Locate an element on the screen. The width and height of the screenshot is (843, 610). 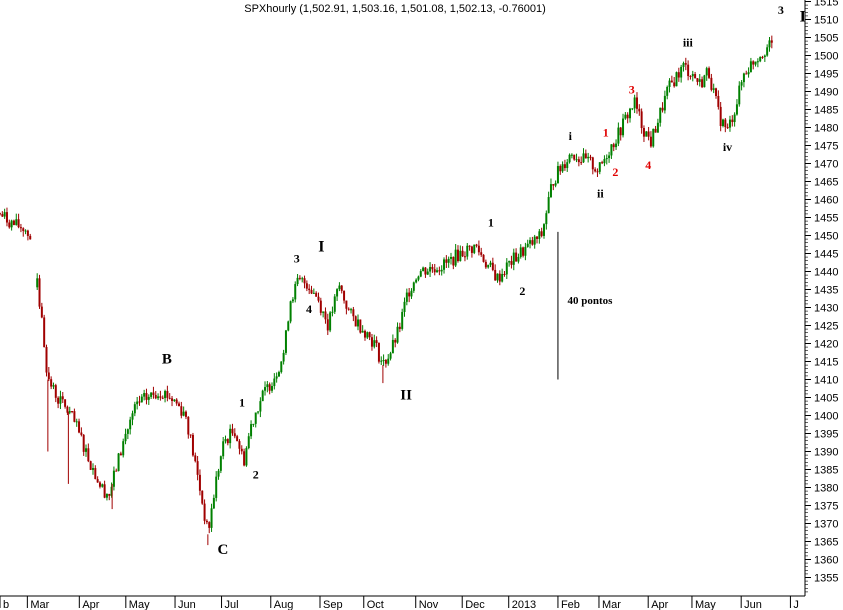
y-tick-label: 1385 is located at coordinates (826, 471).